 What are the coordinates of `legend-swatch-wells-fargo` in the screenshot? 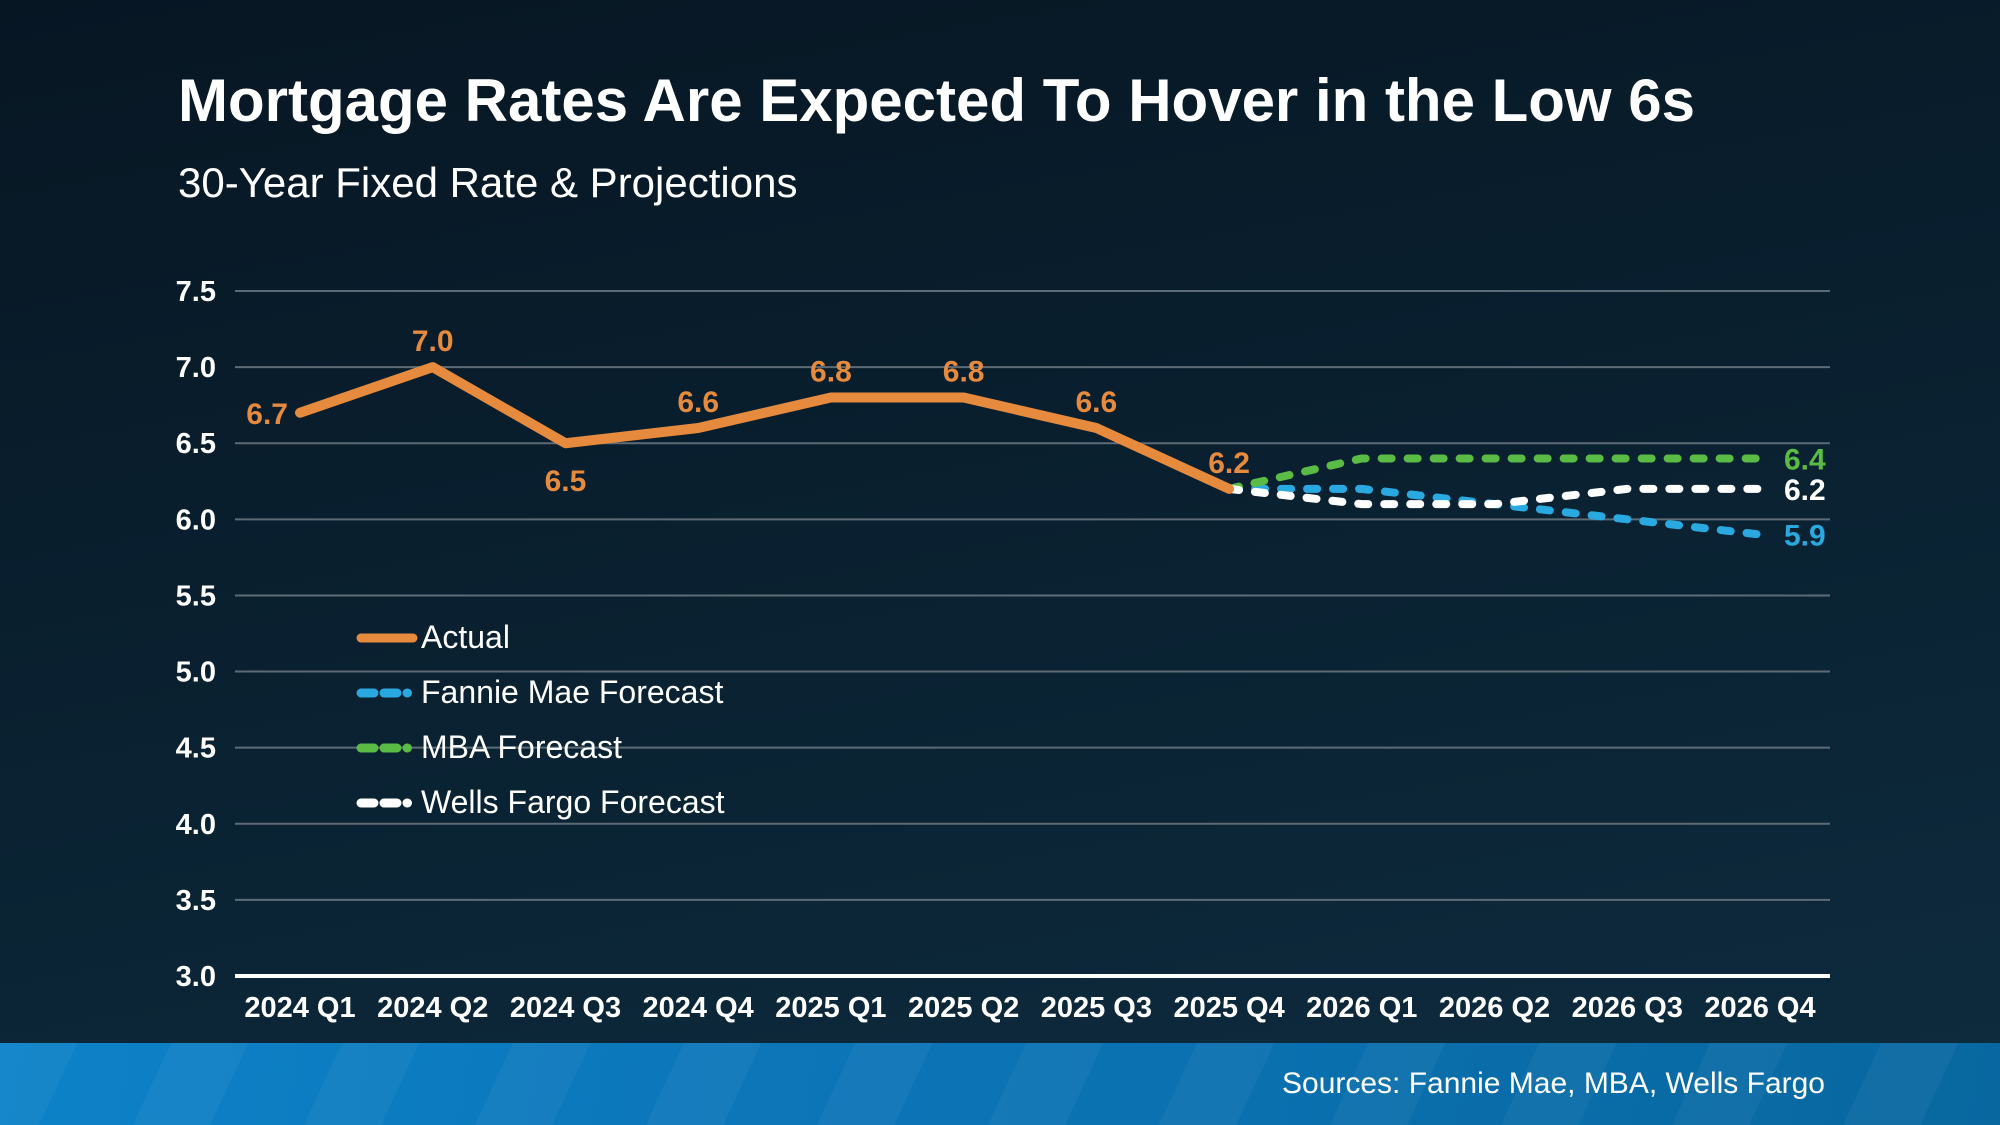 It's located at (387, 802).